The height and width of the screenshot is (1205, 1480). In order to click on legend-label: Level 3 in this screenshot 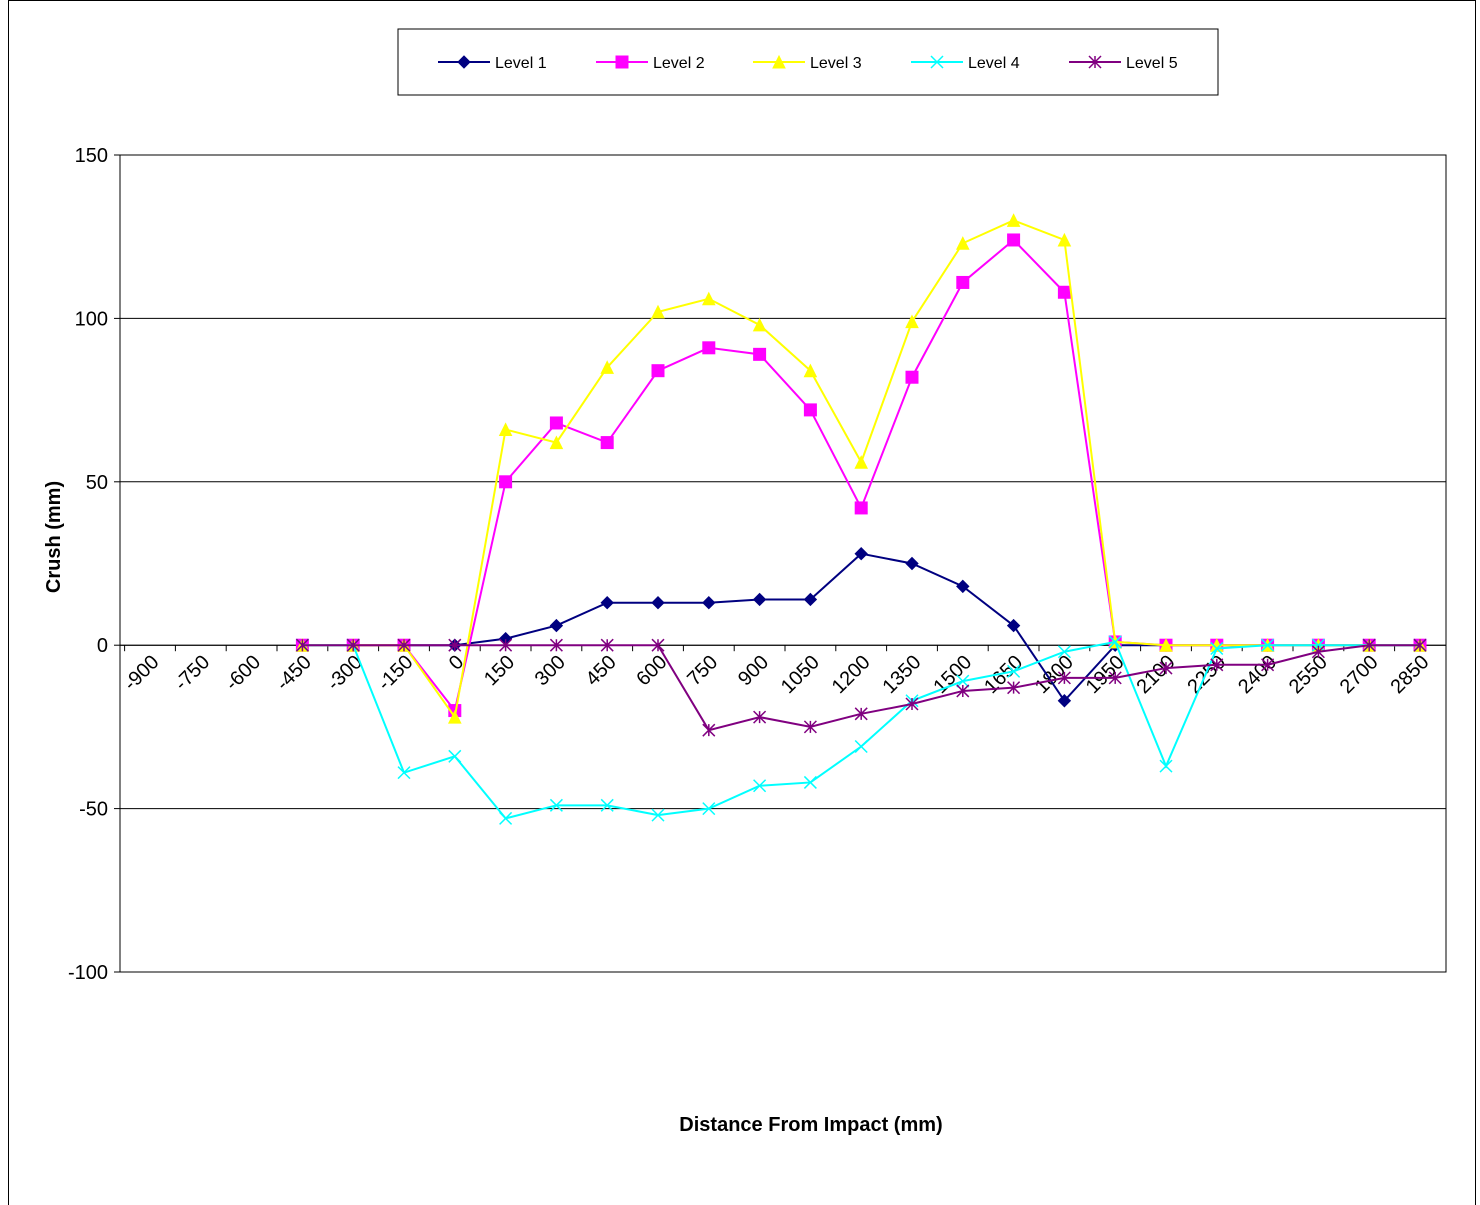, I will do `click(836, 63)`.